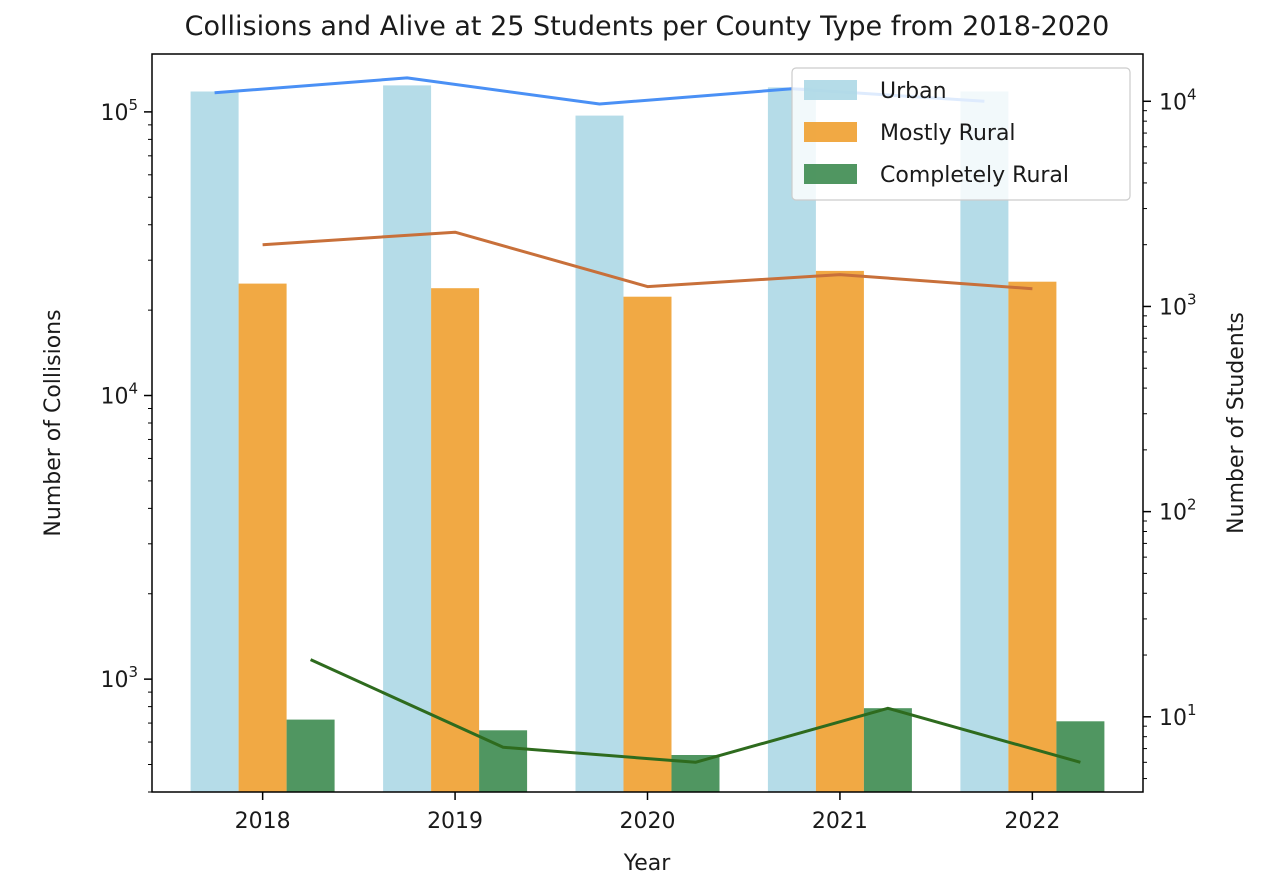 This screenshot has width=1284, height=888. I want to click on y-left-tick-label: 10³, so click(119, 678).